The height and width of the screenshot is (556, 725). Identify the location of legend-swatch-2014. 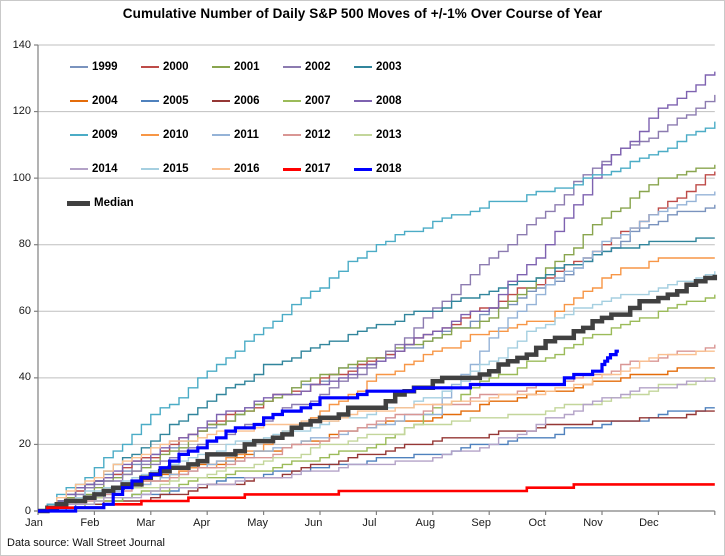
(79, 169).